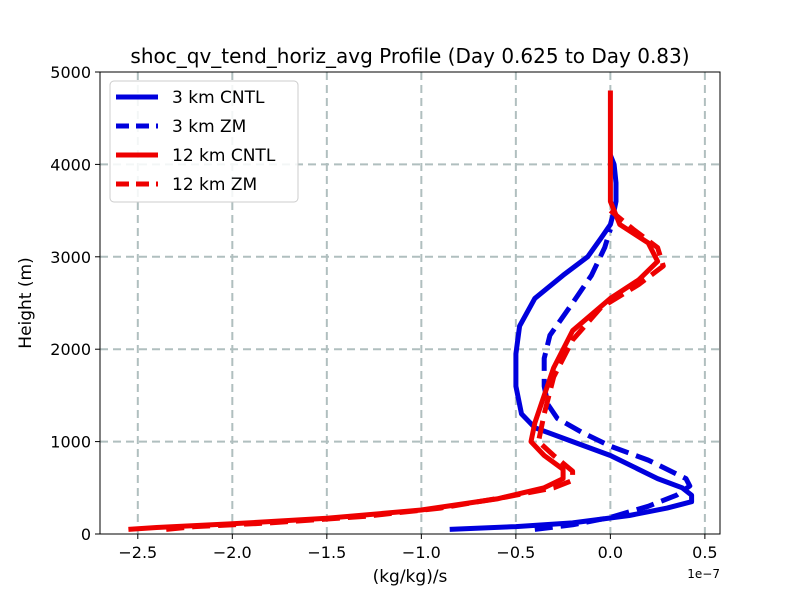 This screenshot has height=600, width=800. What do you see at coordinates (26, 302) in the screenshot?
I see `y-axis-label: Height (m)` at bounding box center [26, 302].